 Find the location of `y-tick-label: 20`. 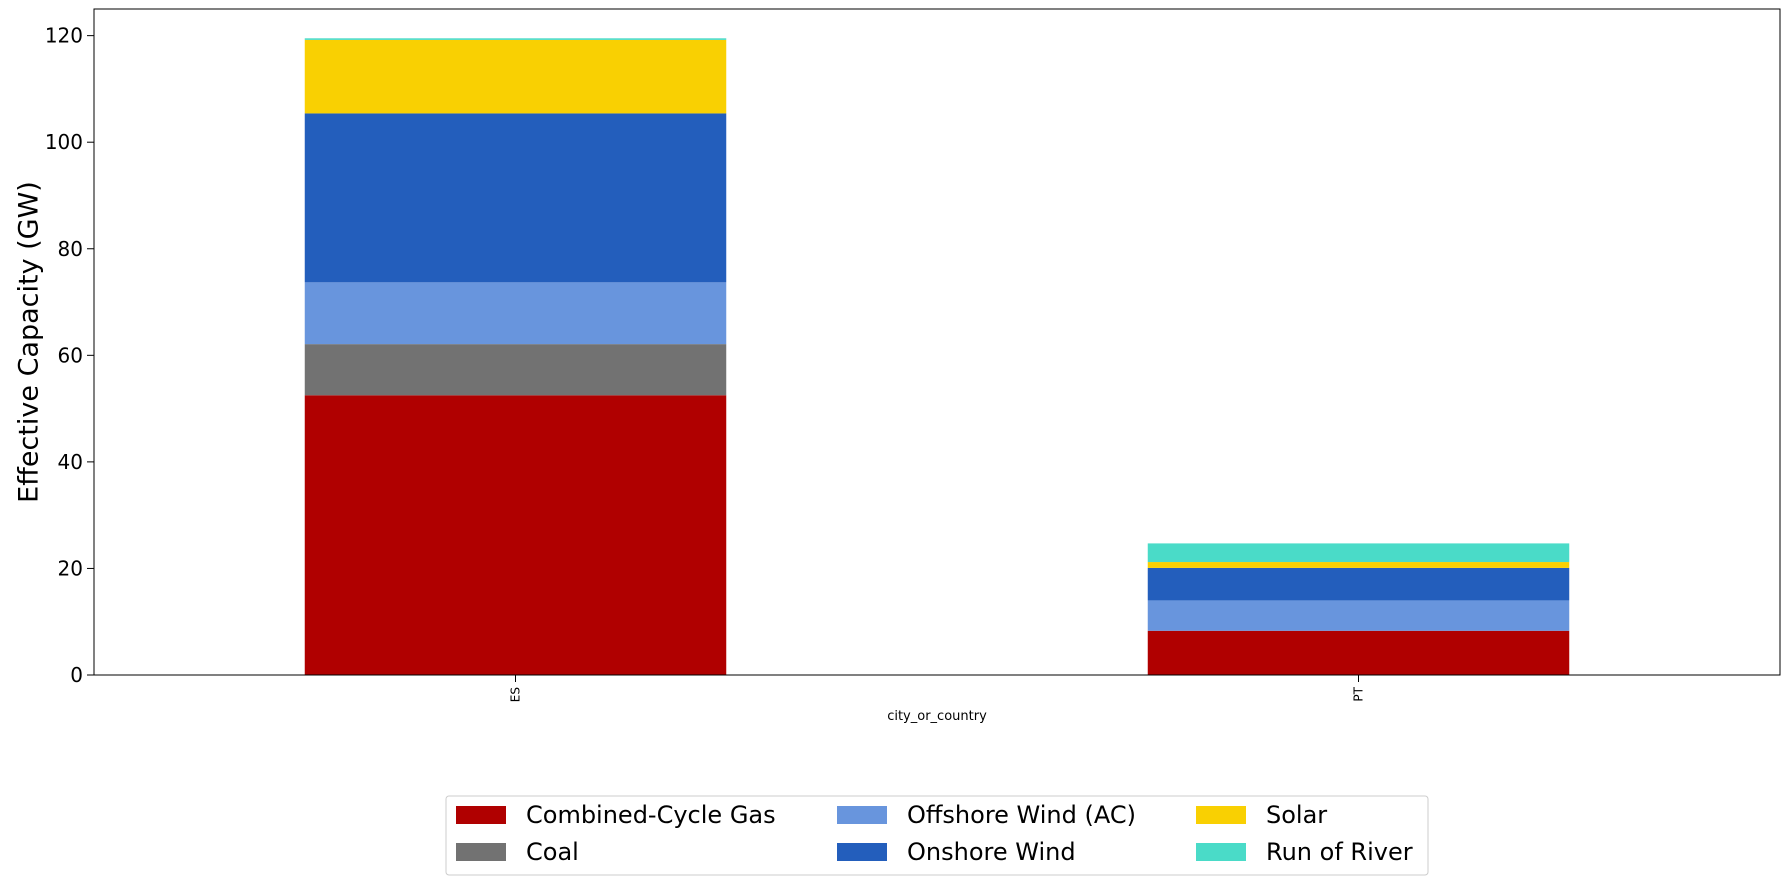

y-tick-label: 20 is located at coordinates (70, 568).